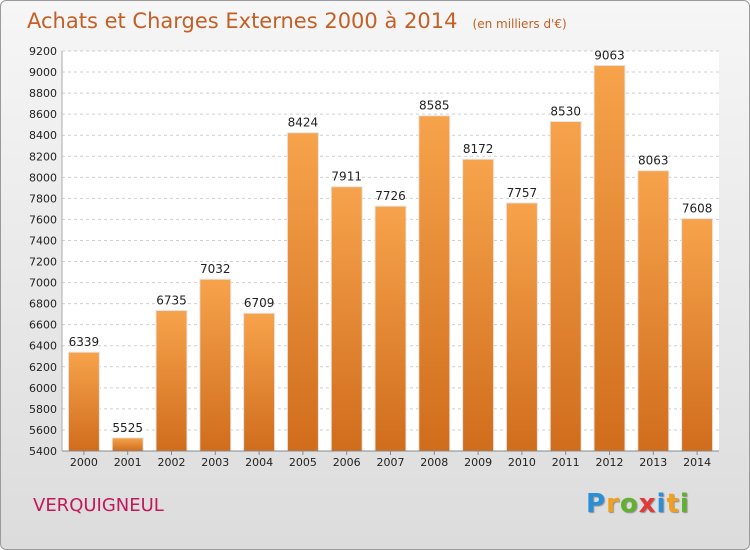 The width and height of the screenshot is (750, 550). What do you see at coordinates (613, 504) in the screenshot?
I see `logo-letter: r` at bounding box center [613, 504].